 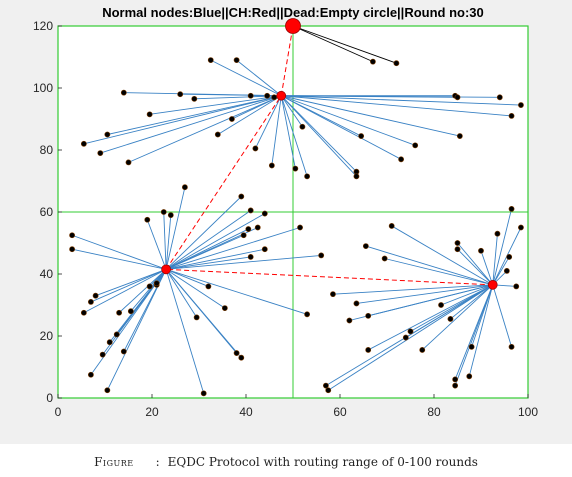 I want to click on y-tick-label: 60, so click(x=47, y=212).